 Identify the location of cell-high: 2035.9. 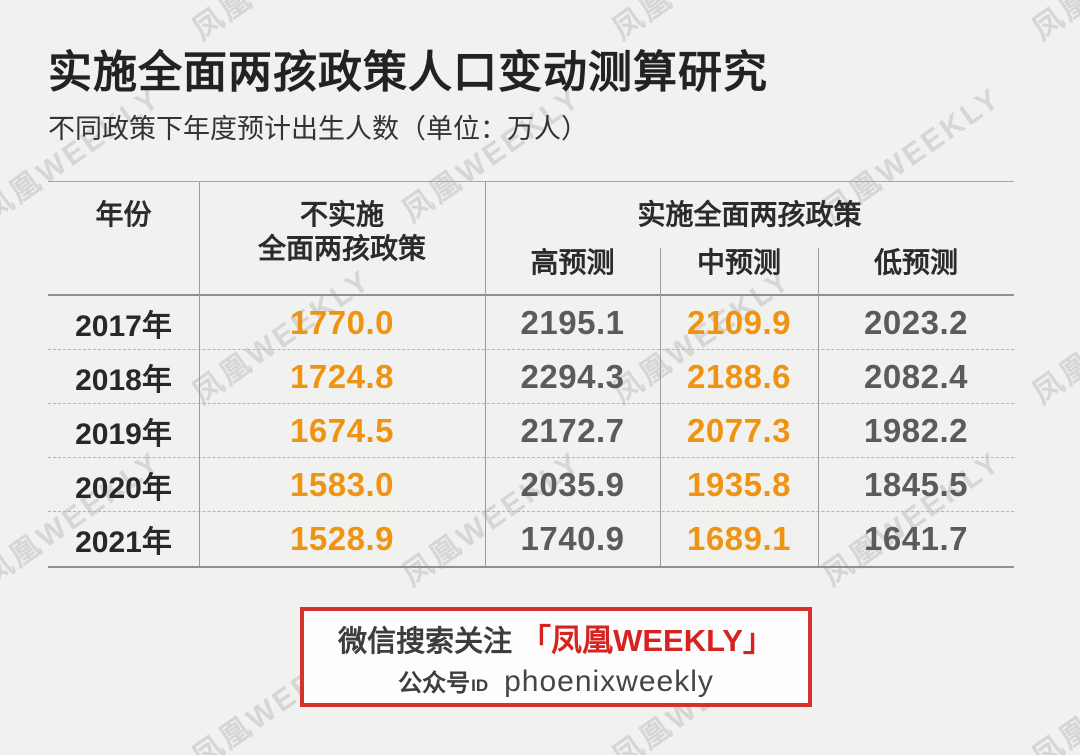
(572, 484).